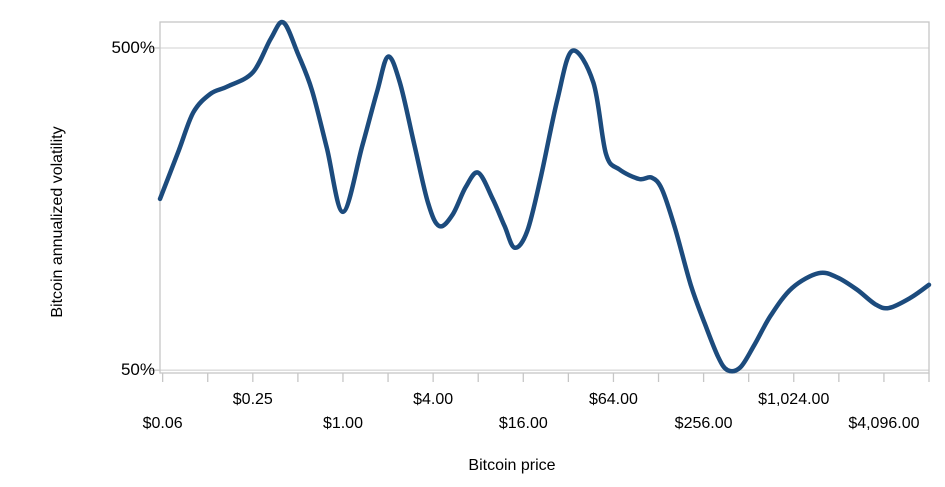  I want to click on y-axis-title: Bitcoin annualized volatility, so click(57, 222).